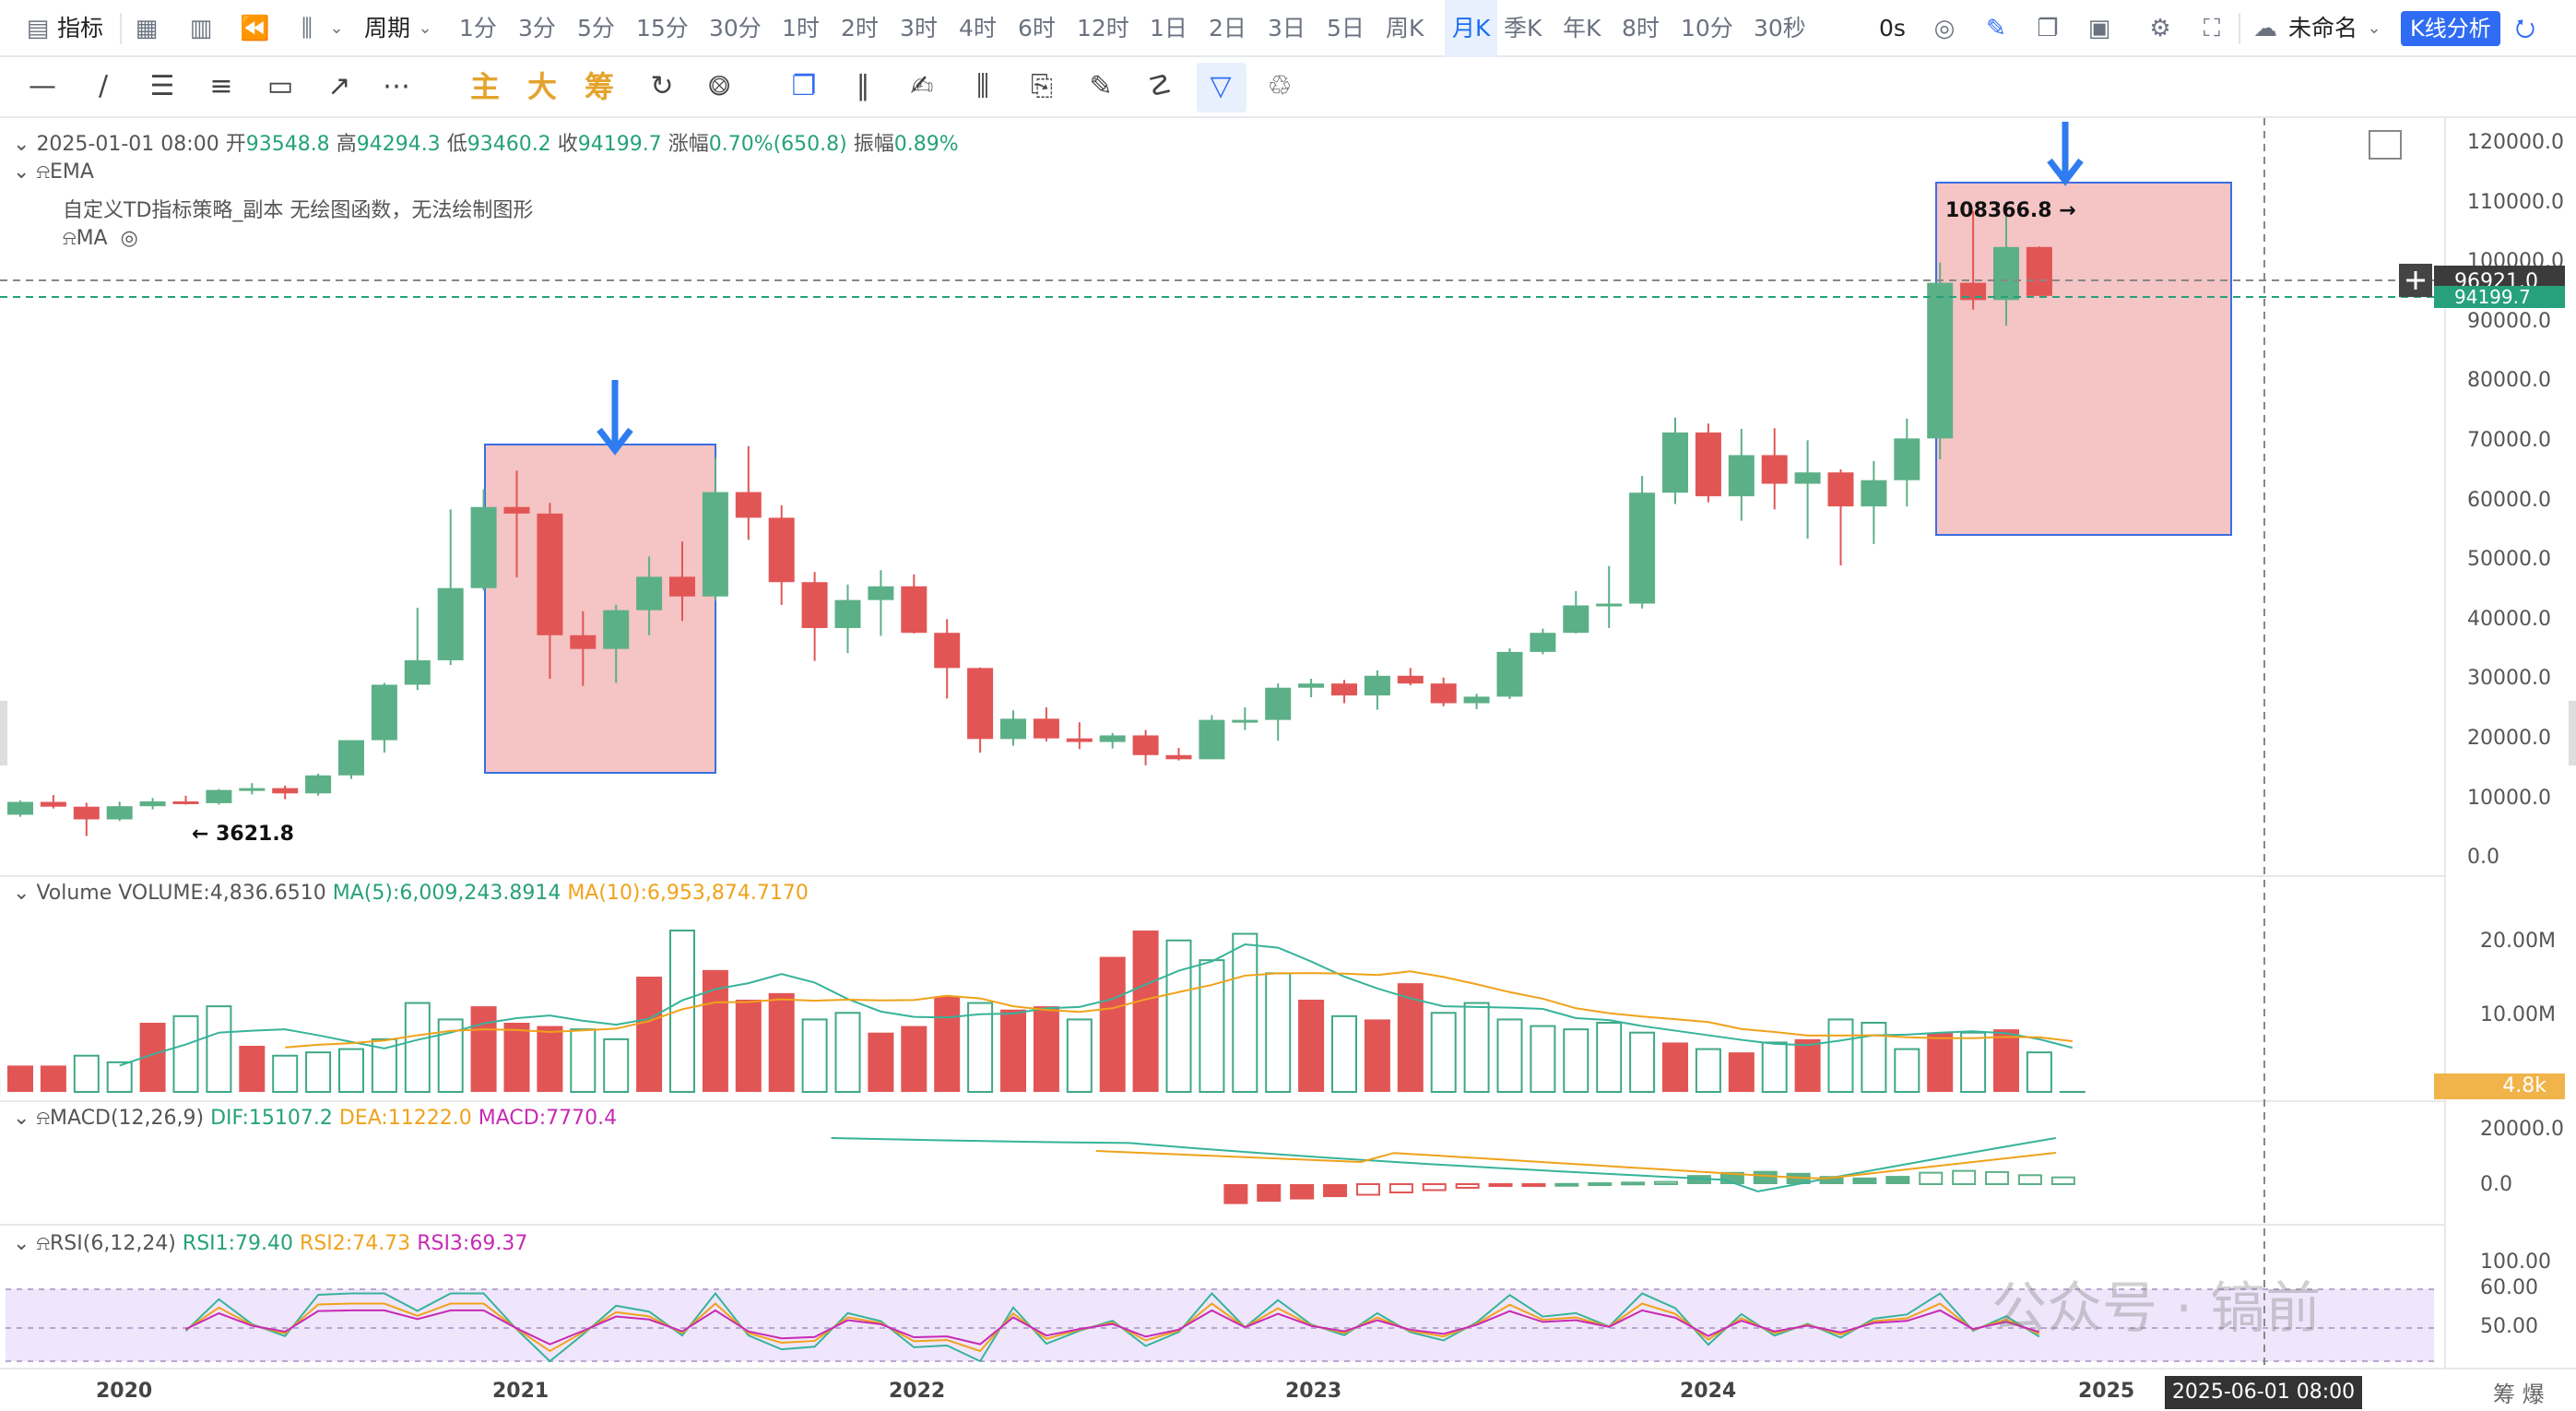  I want to click on parallel-lines-icon: ☰, so click(162, 86).